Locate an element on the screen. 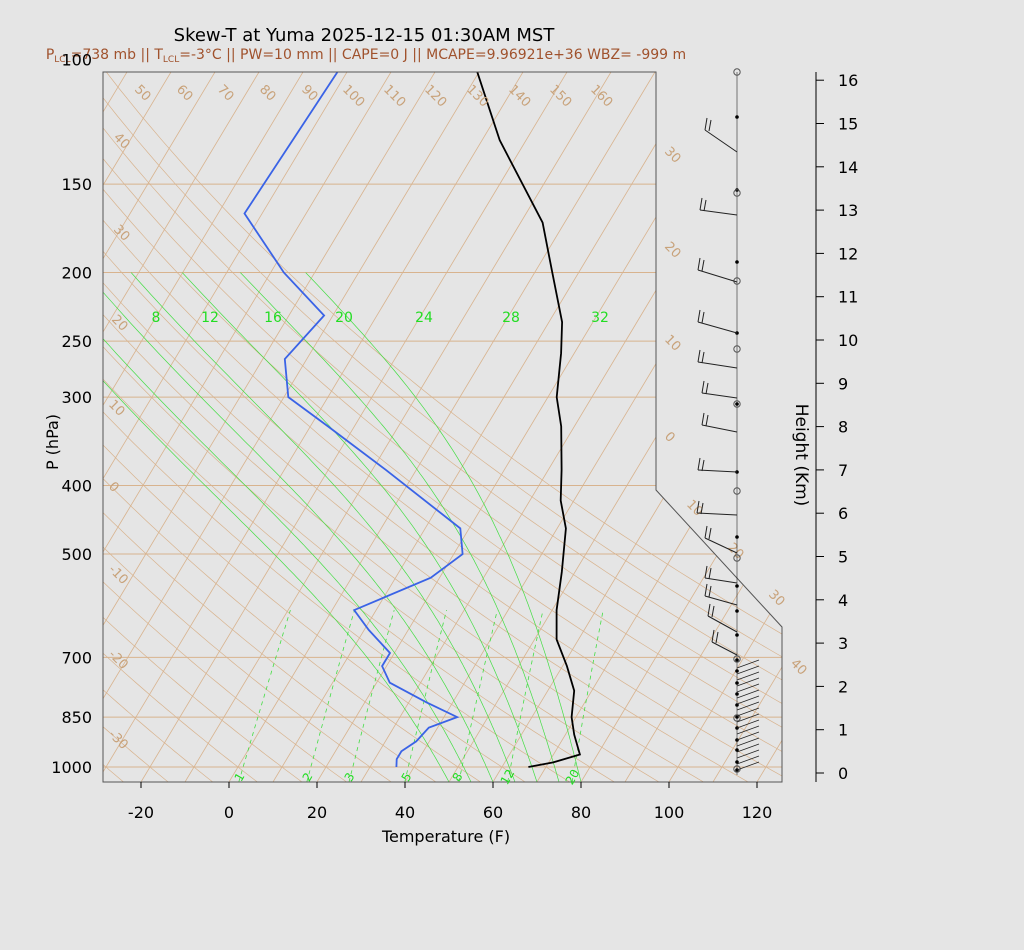 Image resolution: width=1024 pixels, height=950 pixels. height-tick-label: 12 is located at coordinates (848, 253).